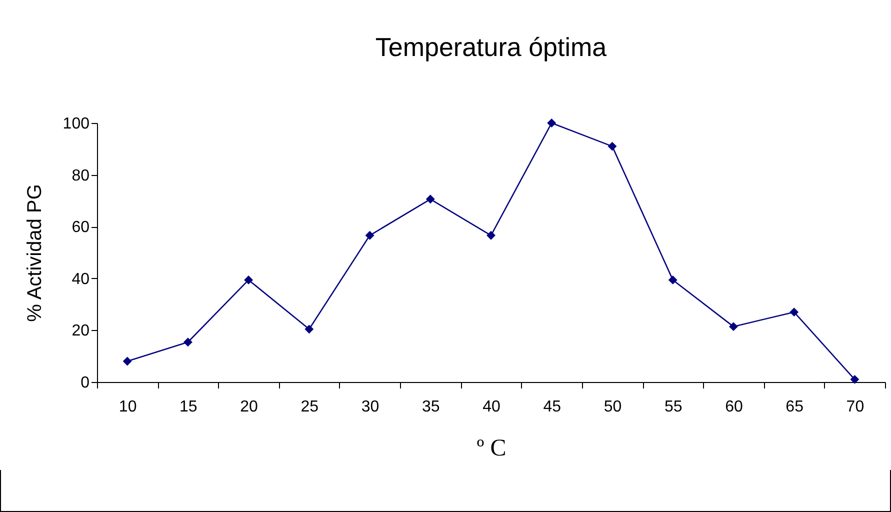 Image resolution: width=891 pixels, height=512 pixels. I want to click on chart-title: Temperatura óptima, so click(491, 47).